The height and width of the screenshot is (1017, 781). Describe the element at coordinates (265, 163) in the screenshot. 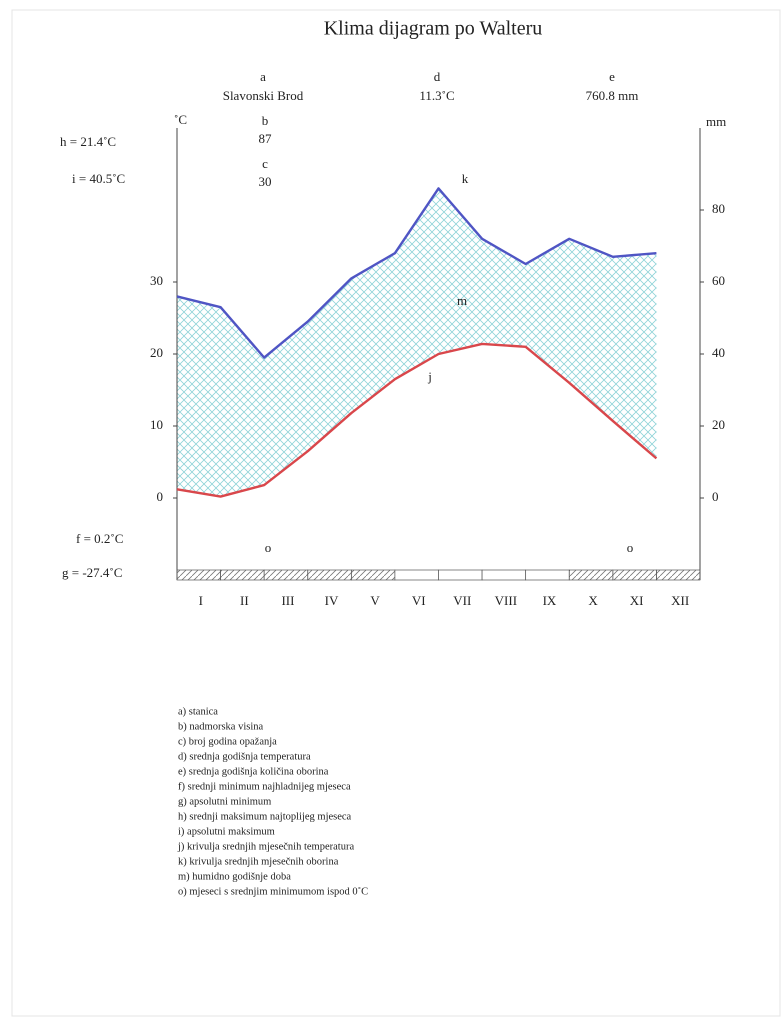

I see `header-letter: c` at that location.